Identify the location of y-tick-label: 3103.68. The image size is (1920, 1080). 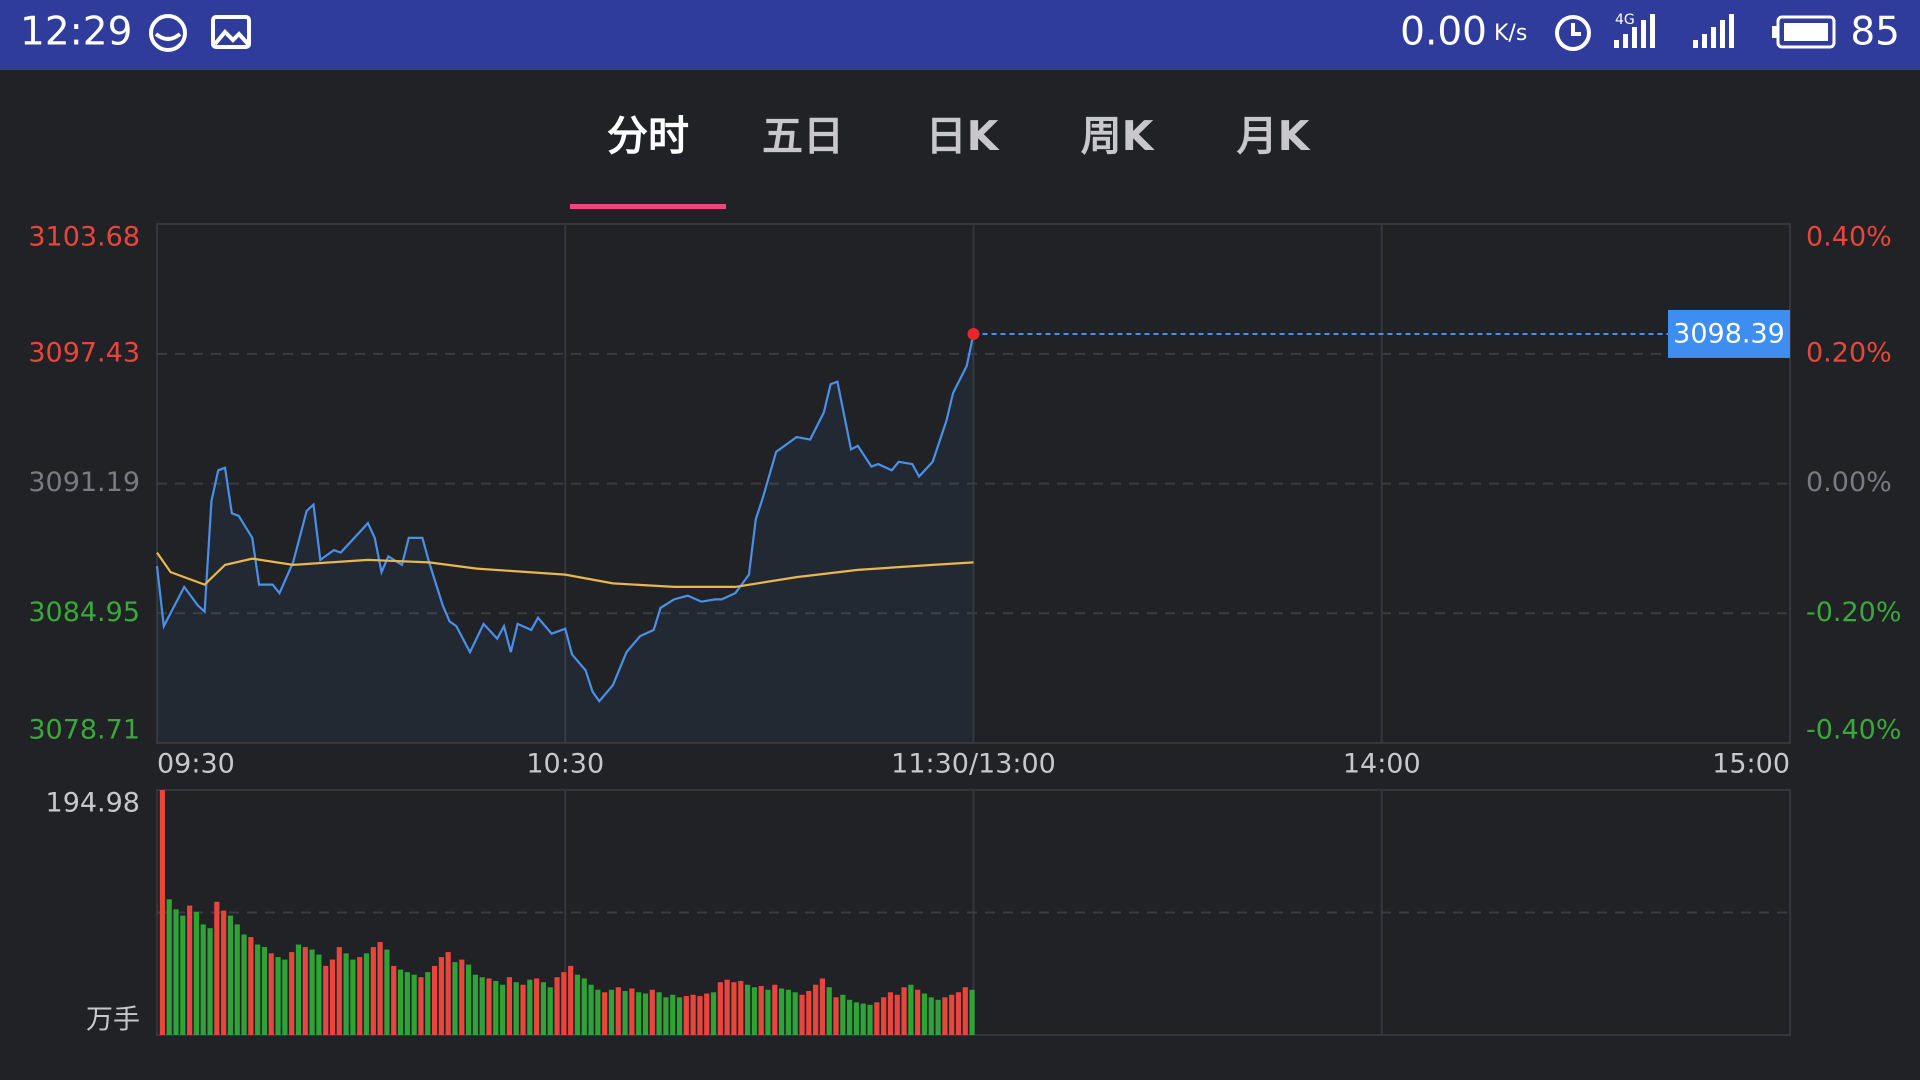
(84, 237).